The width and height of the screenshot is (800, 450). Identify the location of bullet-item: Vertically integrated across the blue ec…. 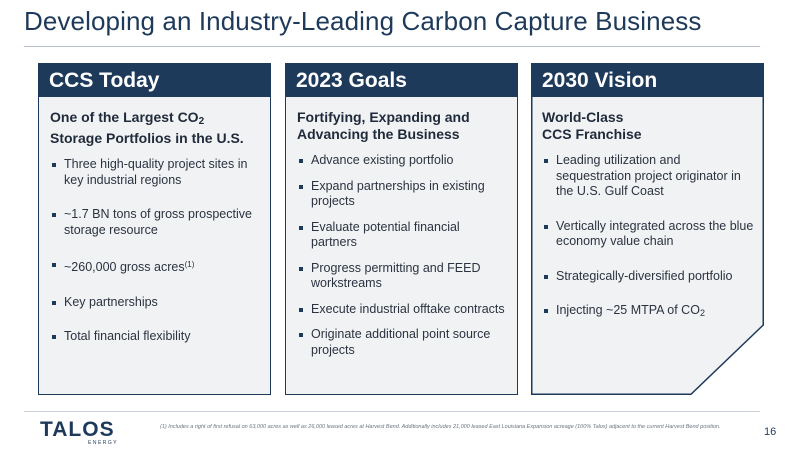
(648, 234).